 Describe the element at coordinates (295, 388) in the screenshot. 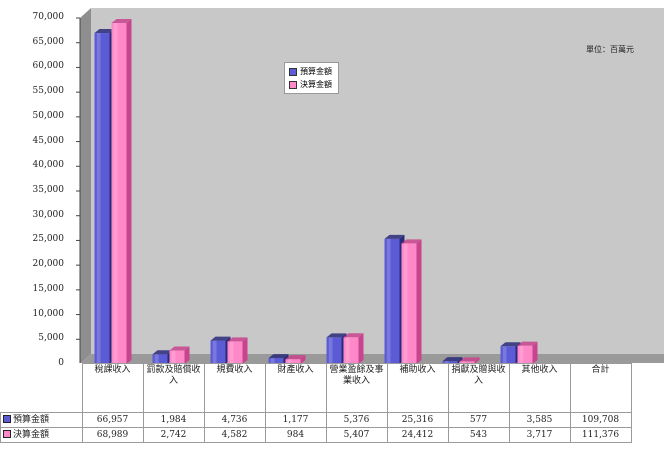

I see `category-label: 財產收入` at that location.